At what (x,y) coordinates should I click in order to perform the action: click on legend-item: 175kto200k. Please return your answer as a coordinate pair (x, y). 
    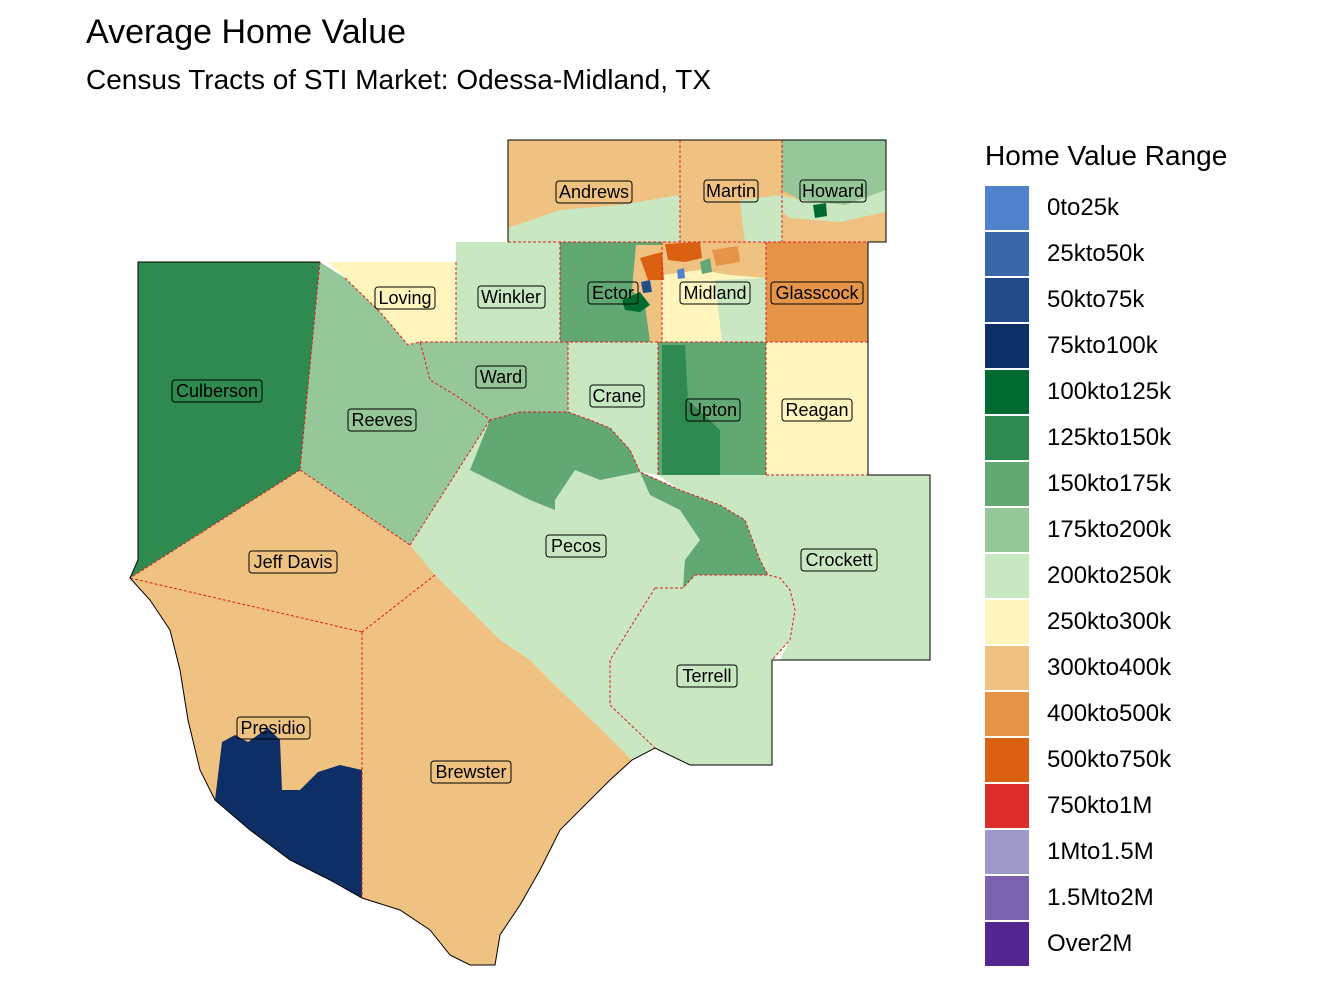
    Looking at the image, I should click on (1155, 531).